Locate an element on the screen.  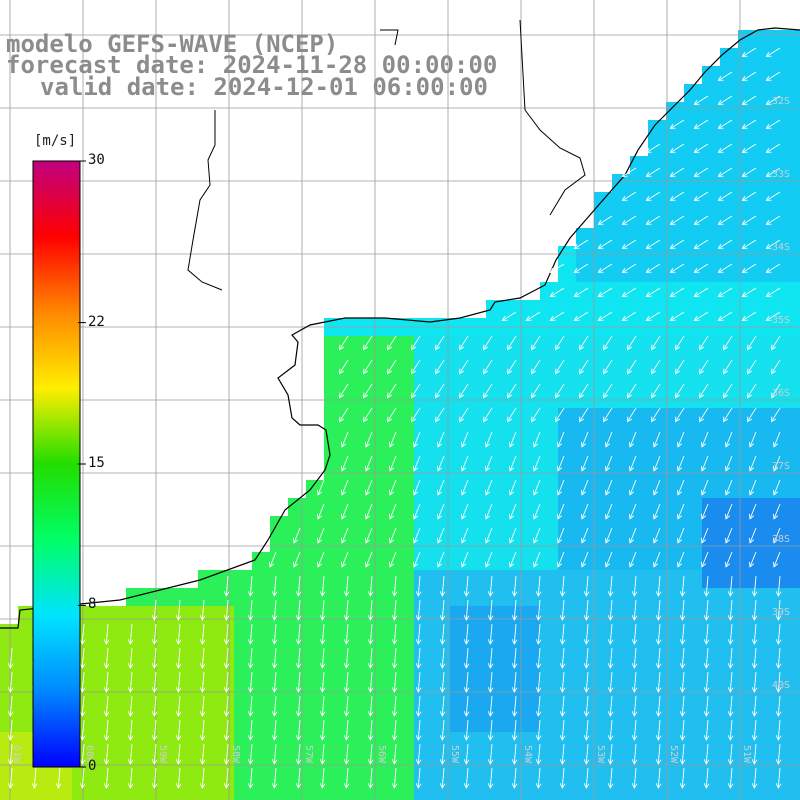
latitude-label: 35S is located at coordinates (781, 320).